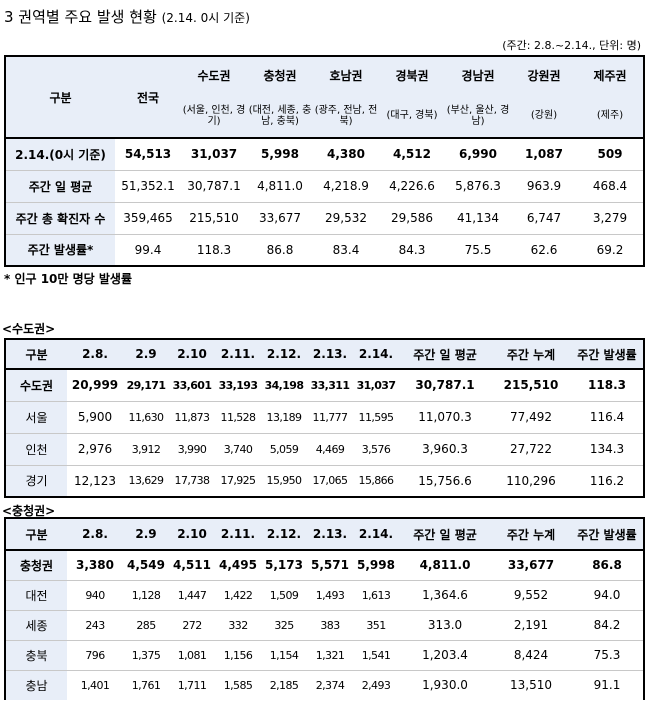 The width and height of the screenshot is (649, 709). What do you see at coordinates (445, 533) in the screenshot?
I see `column-header: 주간 일 평균` at bounding box center [445, 533].